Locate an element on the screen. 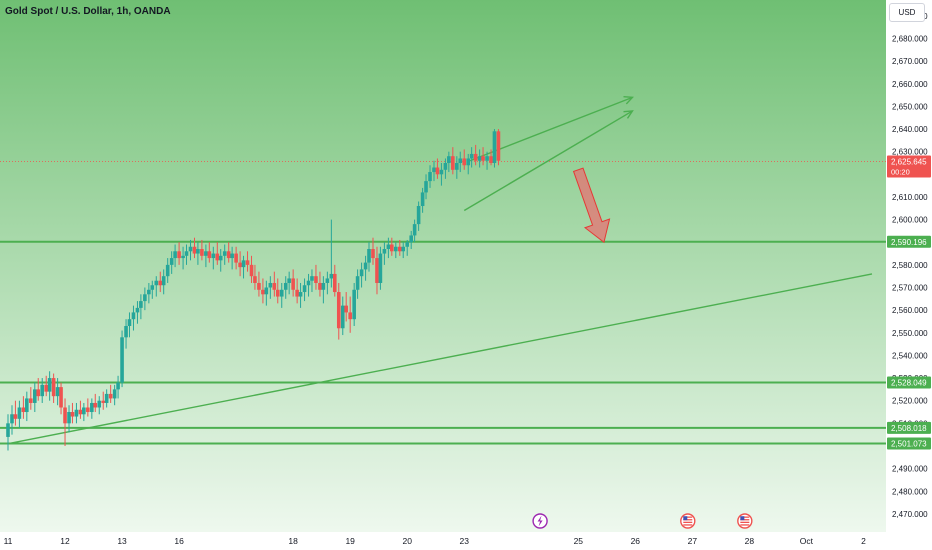 This screenshot has height=550, width=932. y-tick-label: 2,490.000 is located at coordinates (910, 469).